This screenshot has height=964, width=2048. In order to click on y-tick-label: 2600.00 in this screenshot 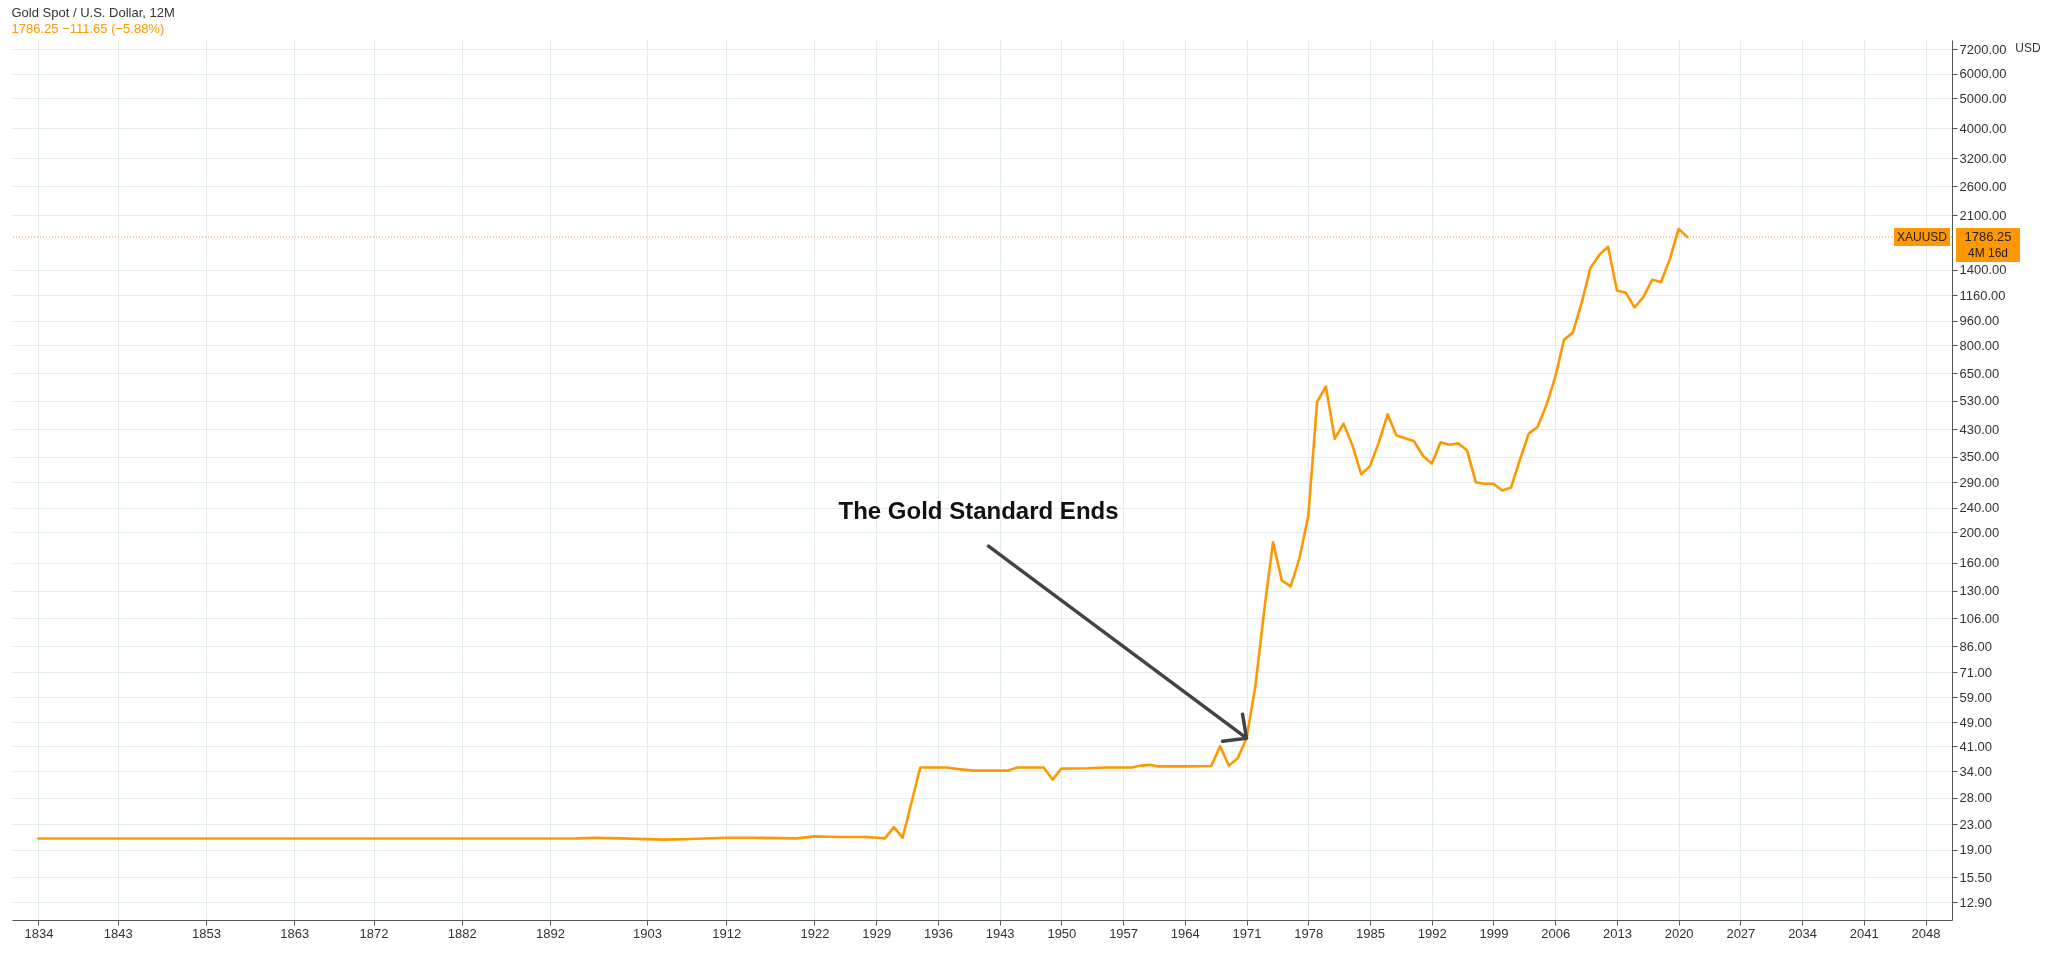, I will do `click(1983, 186)`.